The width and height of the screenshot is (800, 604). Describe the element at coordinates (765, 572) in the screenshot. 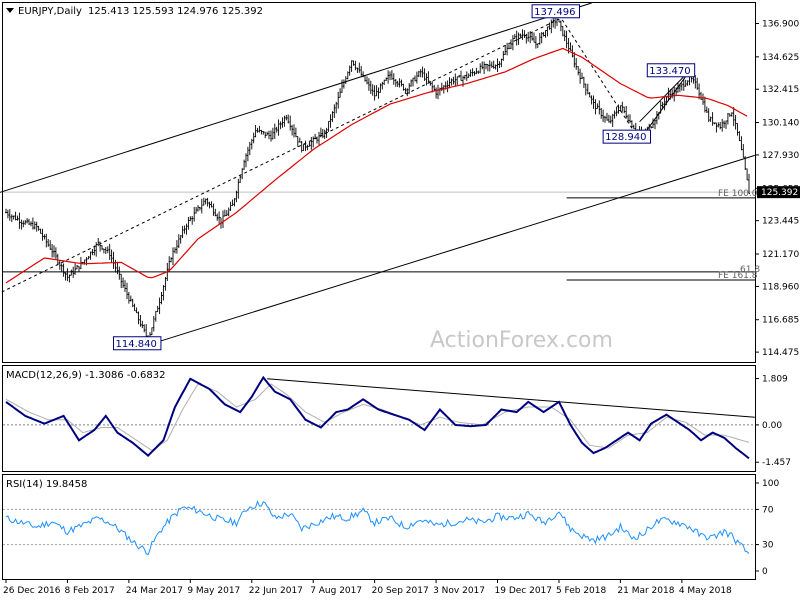

I see `rsi-y-tick-label: 0` at that location.